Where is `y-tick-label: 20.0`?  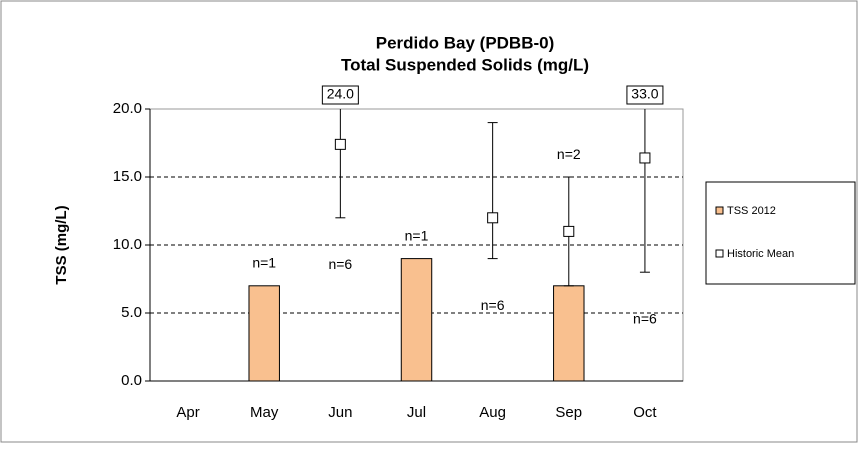
y-tick-label: 20.0 is located at coordinates (127, 108).